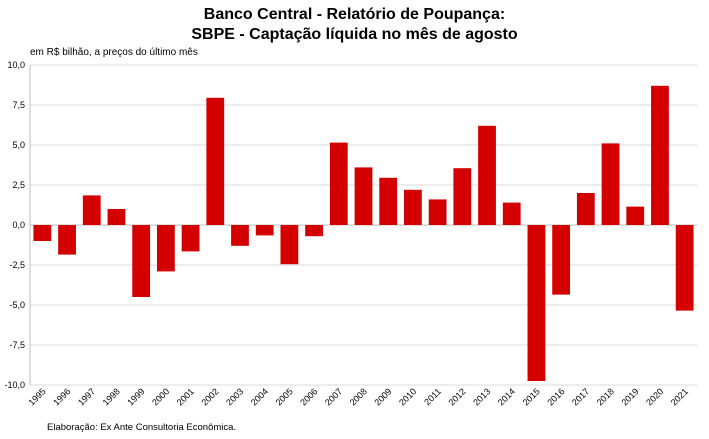  What do you see at coordinates (114, 52) in the screenshot?
I see `unit-label: em R$ bilhão, a preços do último mês` at bounding box center [114, 52].